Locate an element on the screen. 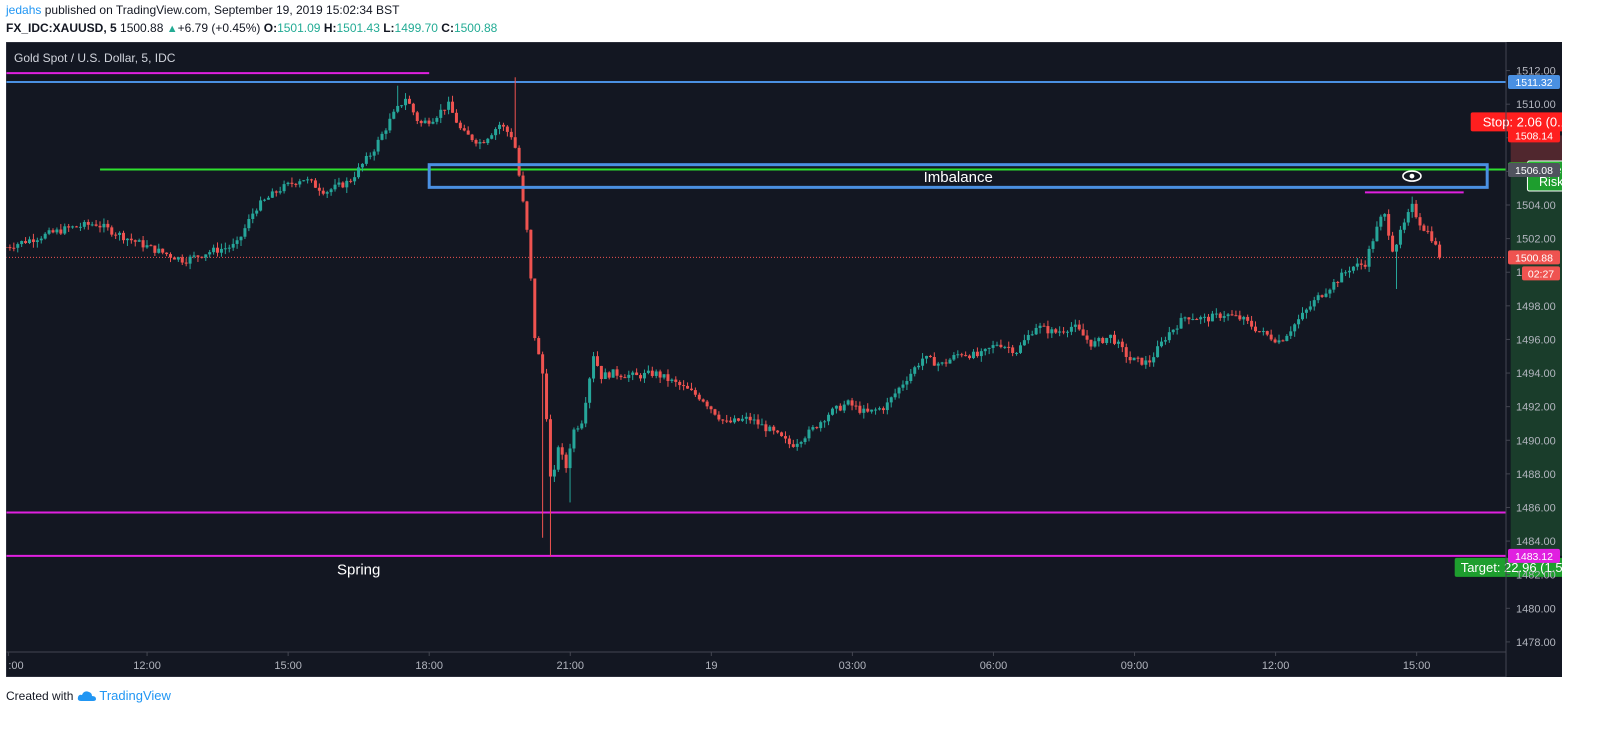 The width and height of the screenshot is (1615, 733). footer: Created with TradingView is located at coordinates (88, 695).